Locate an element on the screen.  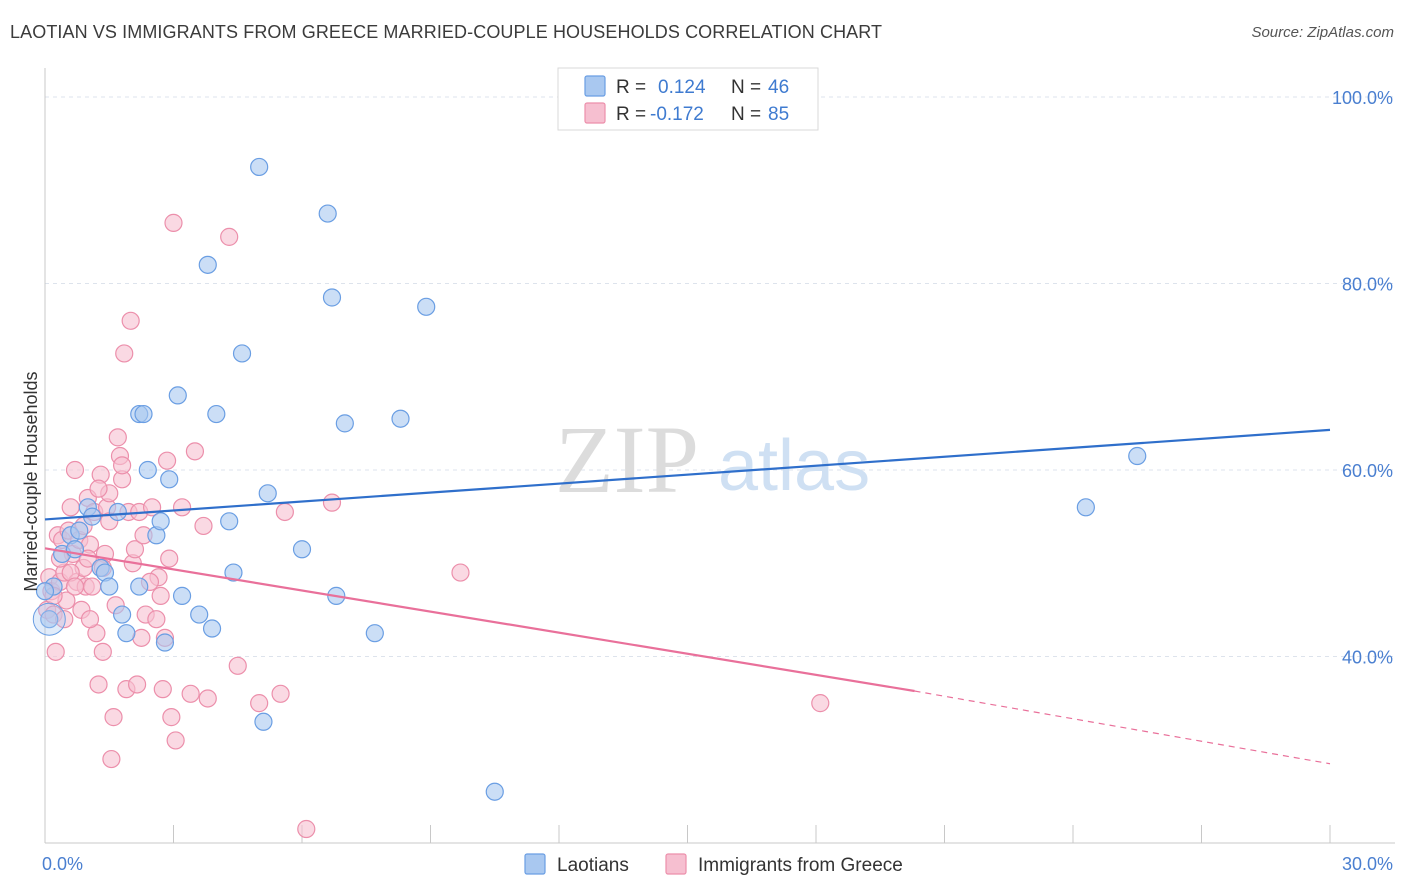
y-tick-label: 100.0% is located at coordinates (1362, 98).